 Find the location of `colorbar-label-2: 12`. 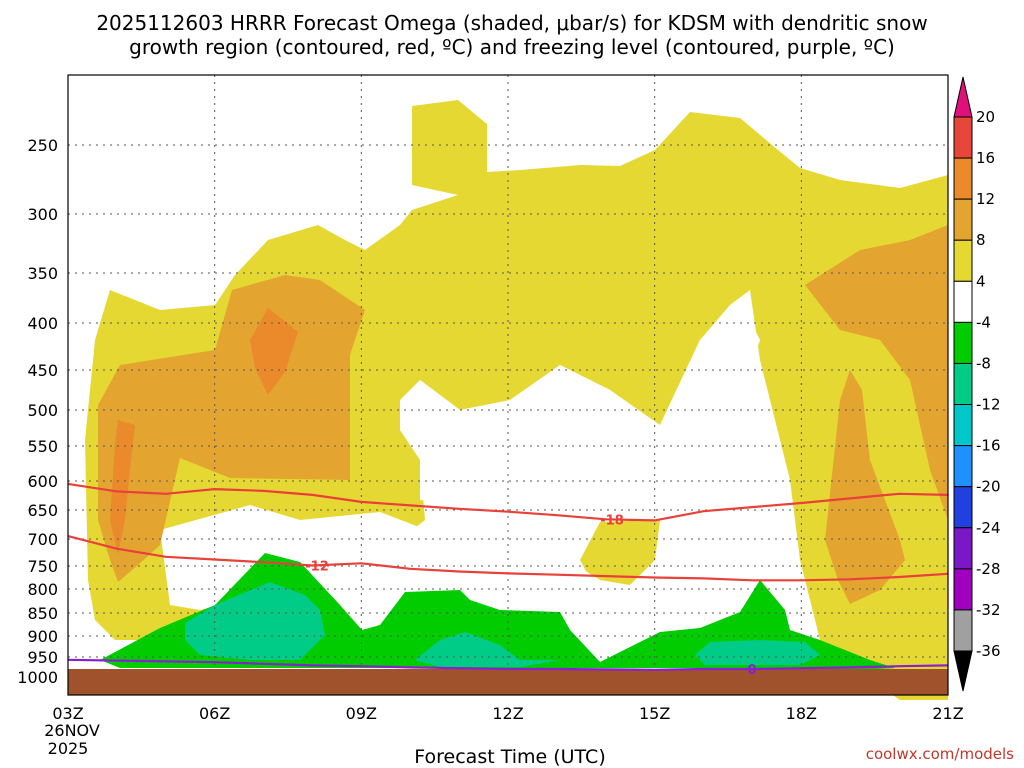

colorbar-label-2: 12 is located at coordinates (985, 199).